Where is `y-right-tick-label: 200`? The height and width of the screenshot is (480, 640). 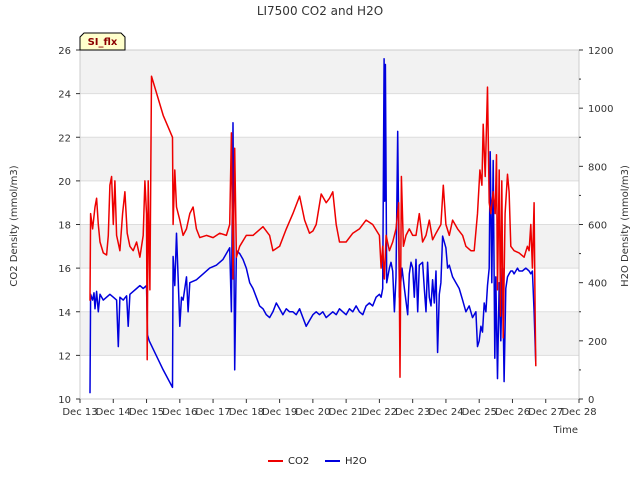
y-right-tick-label: 200 is located at coordinates (597, 342).